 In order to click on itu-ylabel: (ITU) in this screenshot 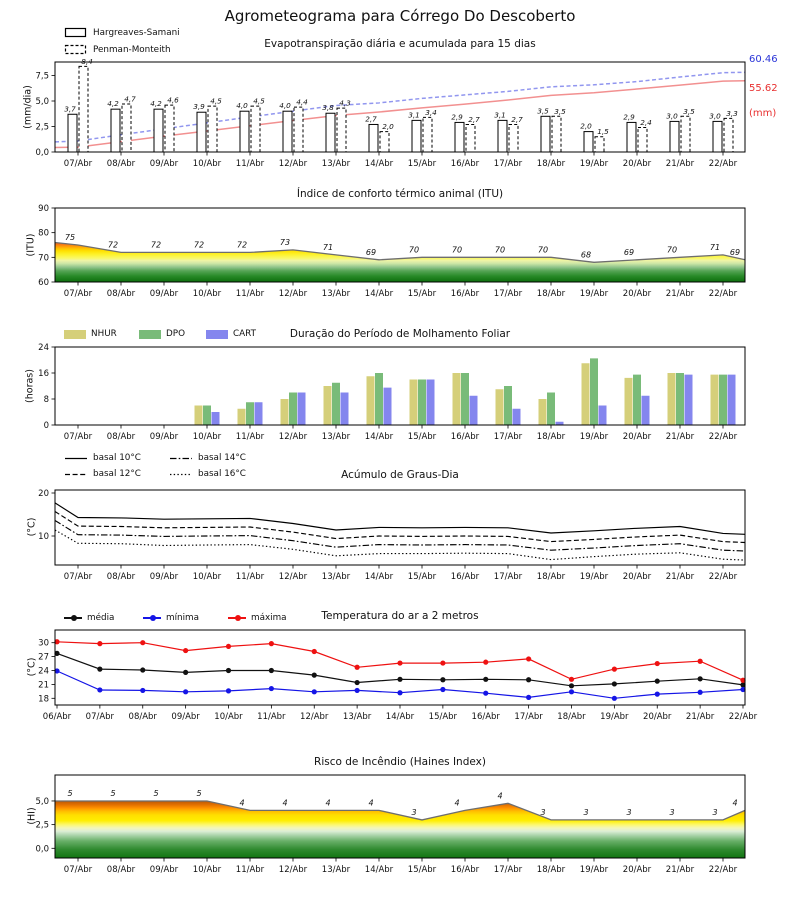, I will do `click(31, 245)`.